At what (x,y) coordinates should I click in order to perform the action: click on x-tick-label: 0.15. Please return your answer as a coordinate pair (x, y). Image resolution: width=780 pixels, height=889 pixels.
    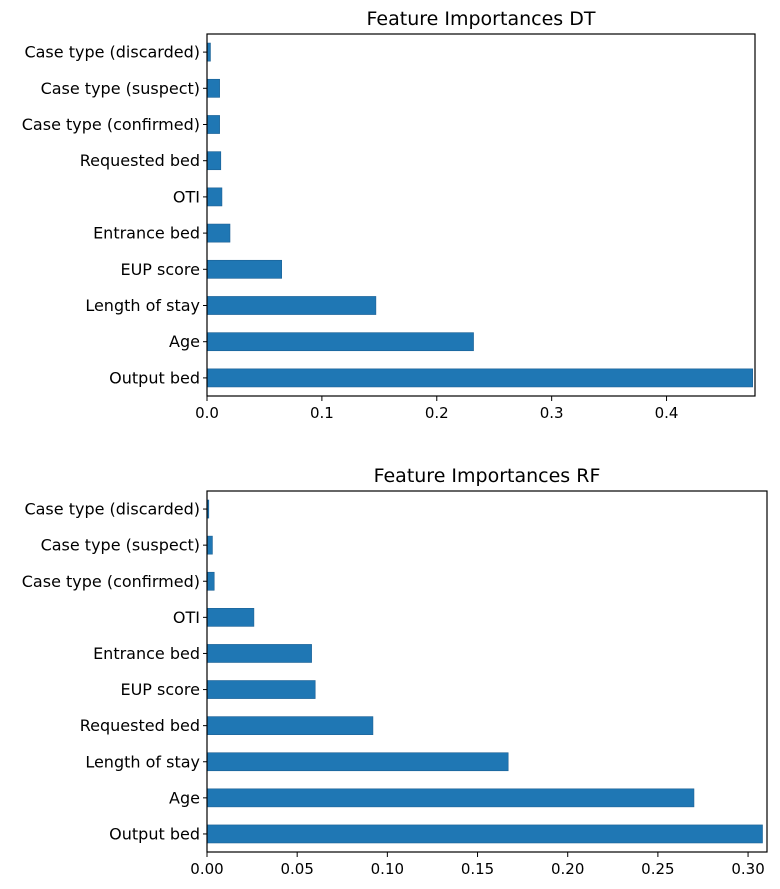
    Looking at the image, I should click on (477, 869).